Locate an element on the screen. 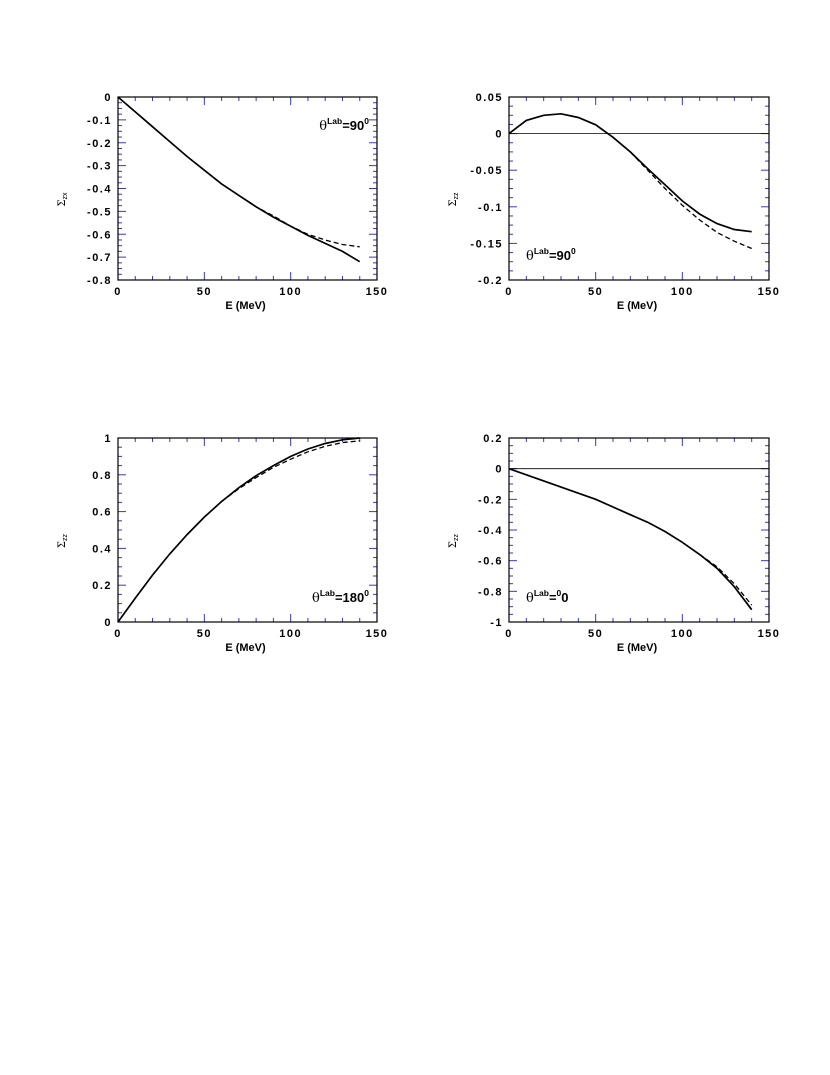 The height and width of the screenshot is (1075, 830). y-tick-label: 0.6 is located at coordinates (102, 513).